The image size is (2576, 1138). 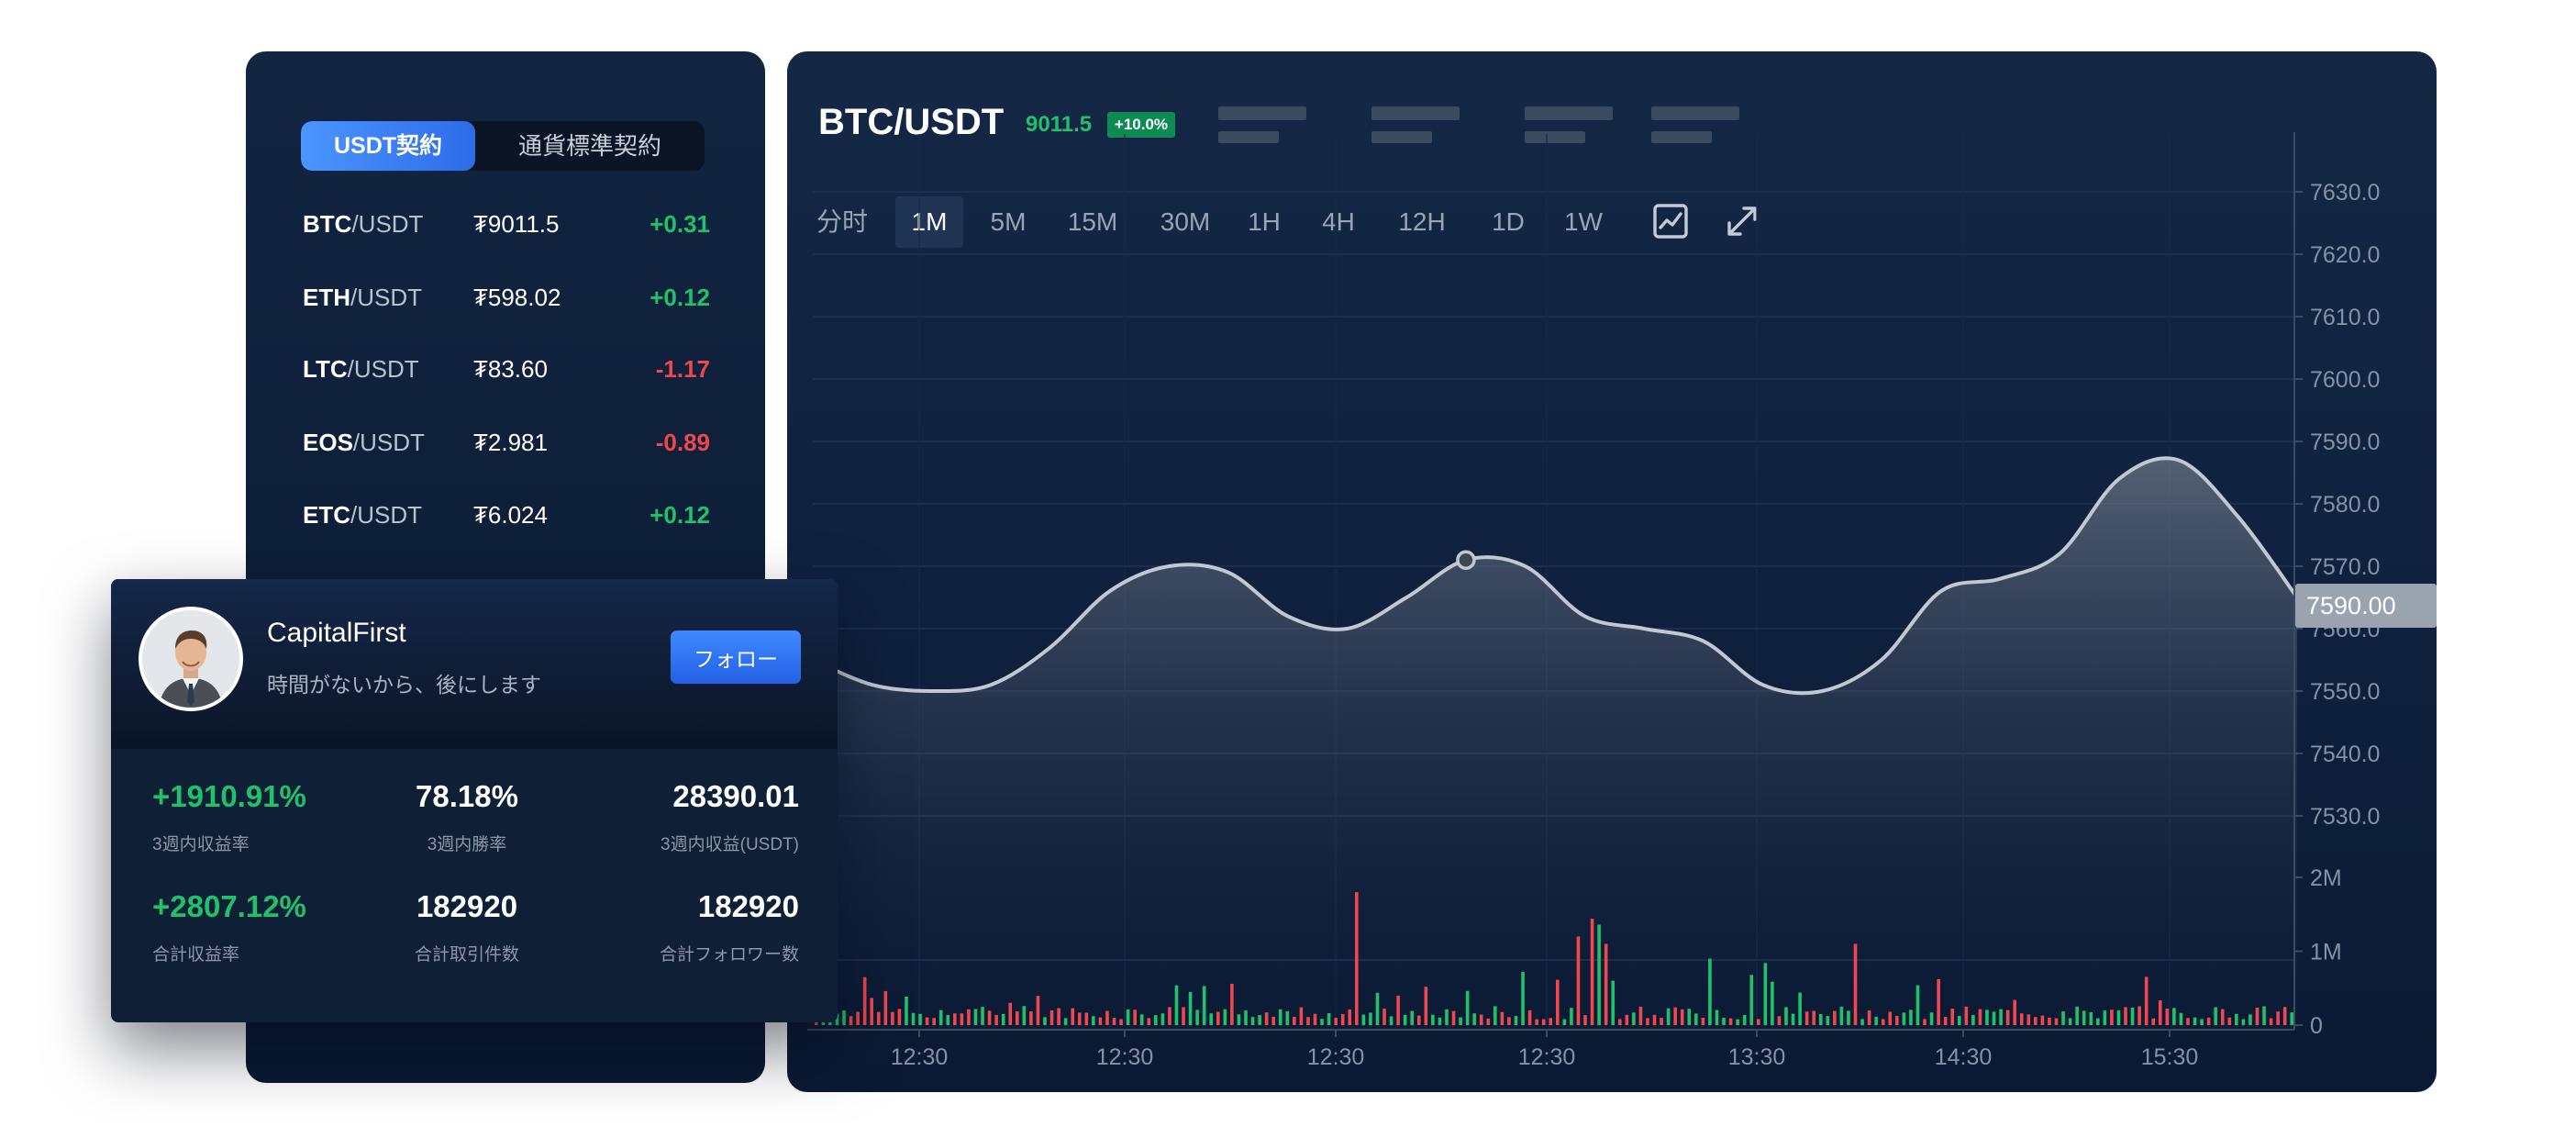 I want to click on x-tick-label: 12:30, so click(x=1125, y=1057).